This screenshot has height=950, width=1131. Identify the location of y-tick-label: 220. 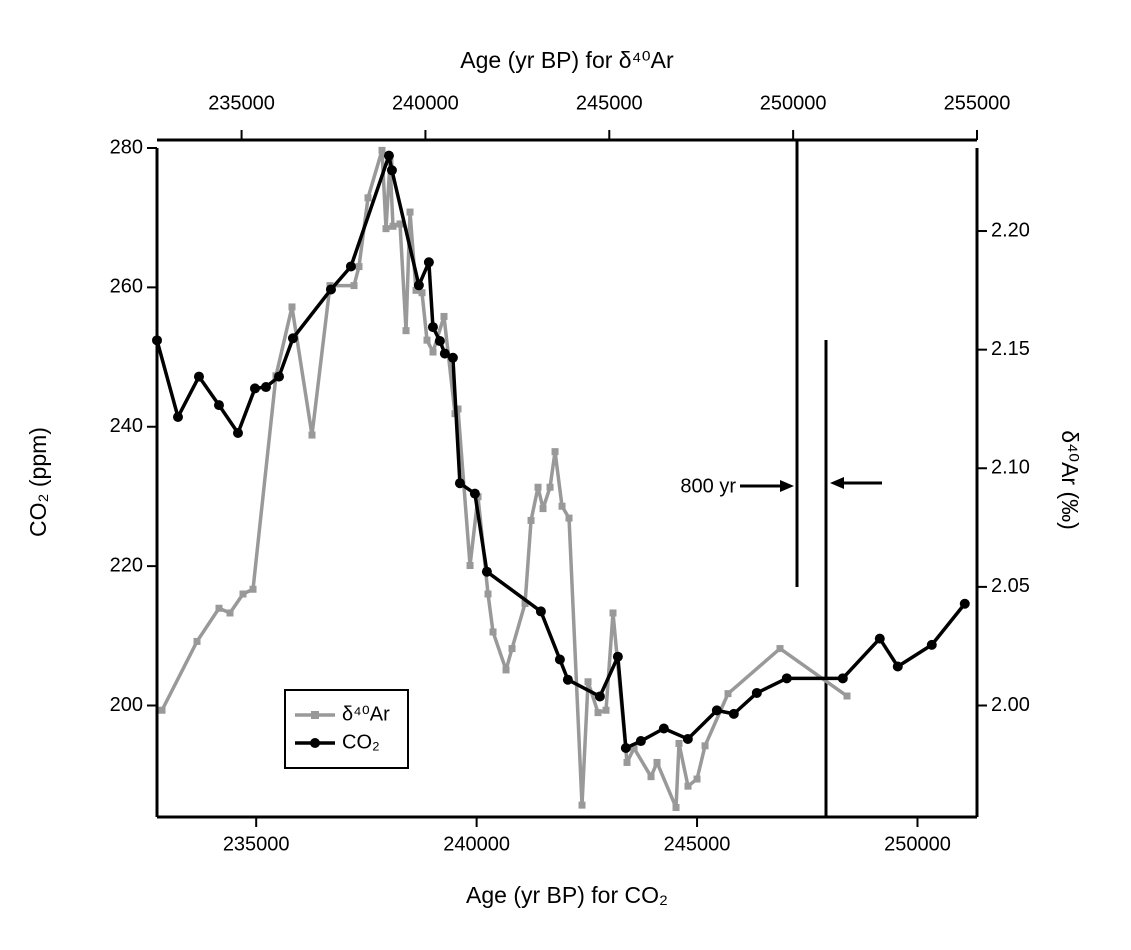
(126, 565).